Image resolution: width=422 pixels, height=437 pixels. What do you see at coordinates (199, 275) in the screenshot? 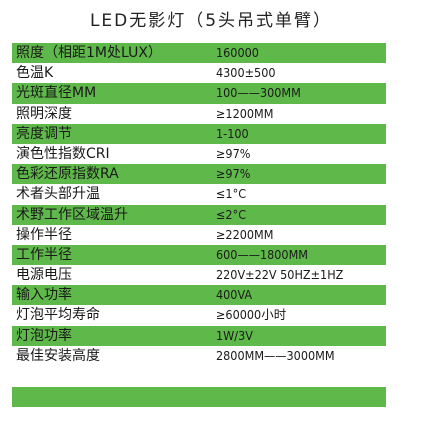
I see `table-row: 电源电压 220V±22V 50HZ±1HZ` at bounding box center [199, 275].